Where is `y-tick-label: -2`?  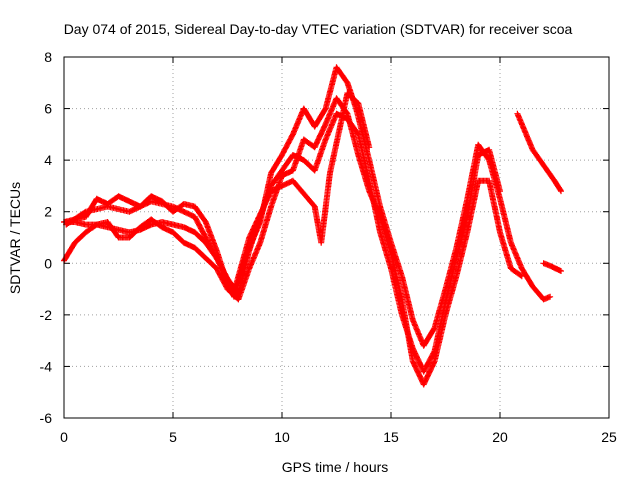
y-tick-label: -2 is located at coordinates (46, 315).